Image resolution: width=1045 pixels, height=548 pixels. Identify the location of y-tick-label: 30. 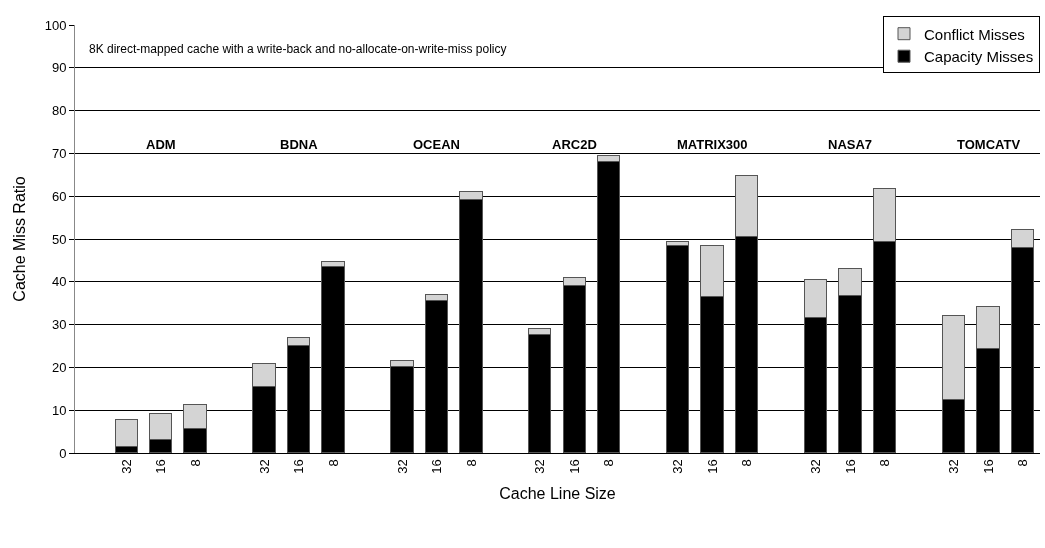
(59, 325).